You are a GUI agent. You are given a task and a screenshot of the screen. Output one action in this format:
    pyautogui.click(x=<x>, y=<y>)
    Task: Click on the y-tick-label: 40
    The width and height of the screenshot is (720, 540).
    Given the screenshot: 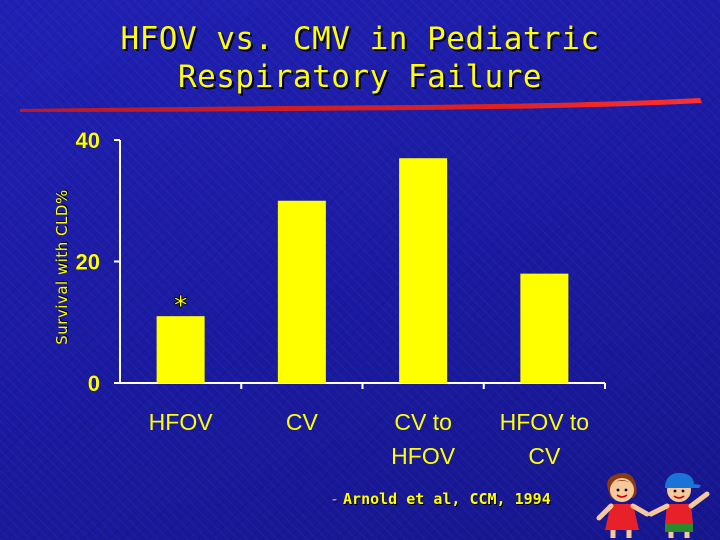 What is the action you would take?
    pyautogui.click(x=88, y=140)
    